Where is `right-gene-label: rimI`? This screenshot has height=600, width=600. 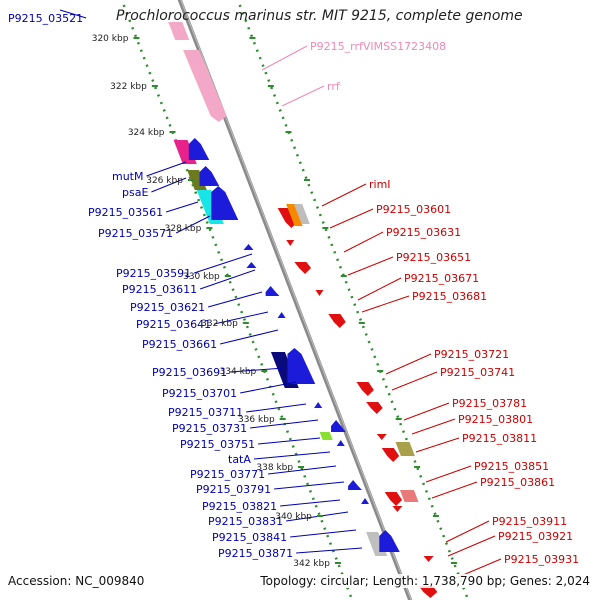
right-gene-label: rimI is located at coordinates (380, 184).